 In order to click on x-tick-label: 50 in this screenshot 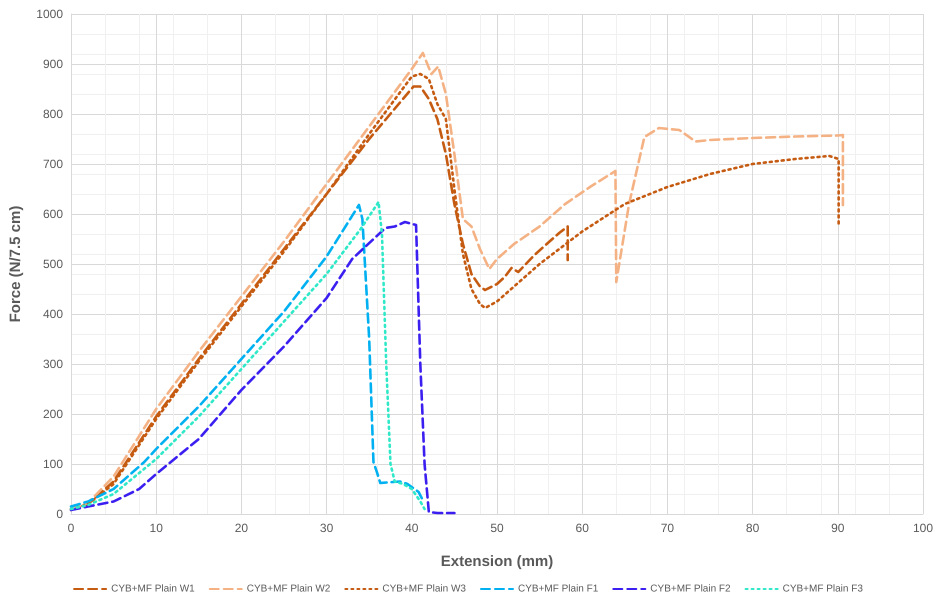, I will do `click(497, 528)`.